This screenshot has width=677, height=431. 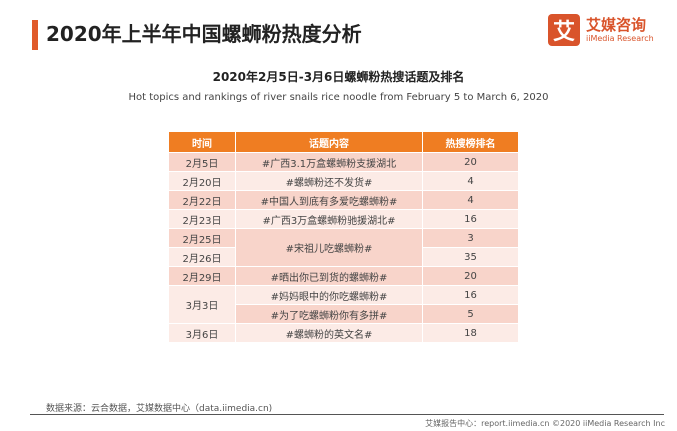 I want to click on date-cell: 2月25日, so click(x=202, y=238).